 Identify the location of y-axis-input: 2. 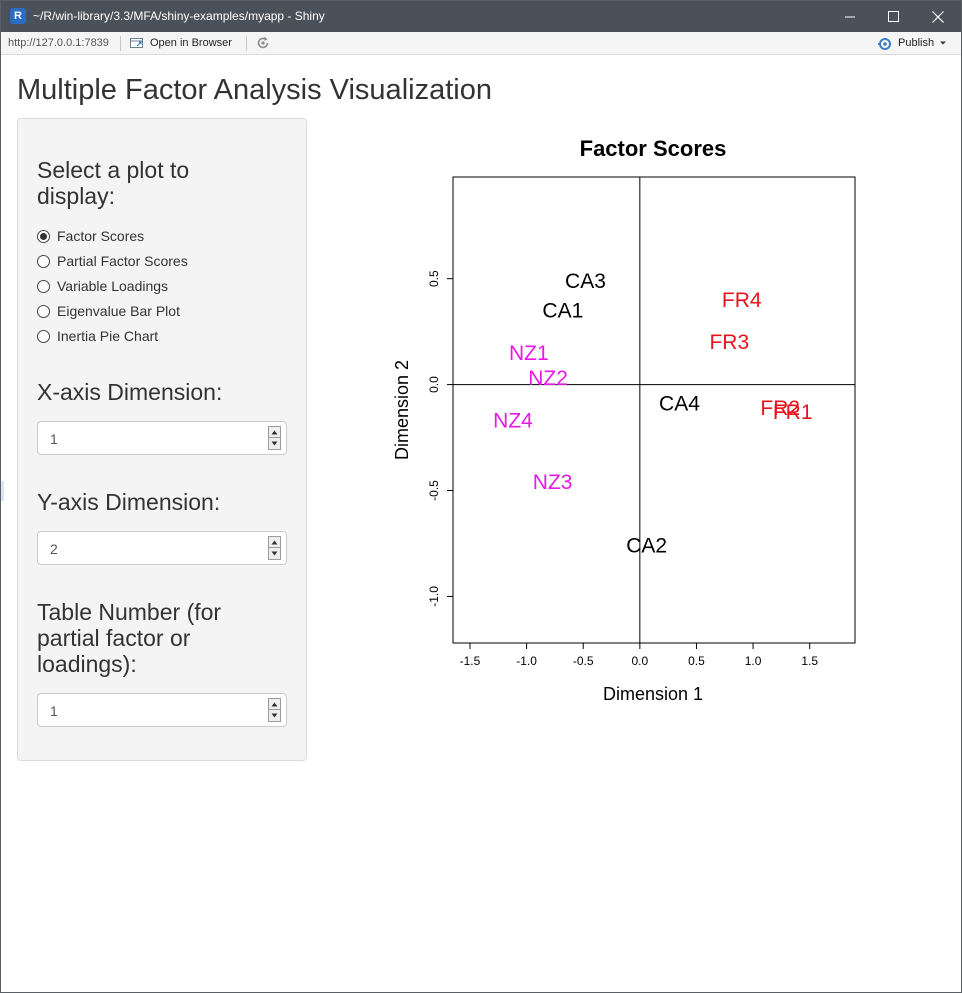
(162, 548).